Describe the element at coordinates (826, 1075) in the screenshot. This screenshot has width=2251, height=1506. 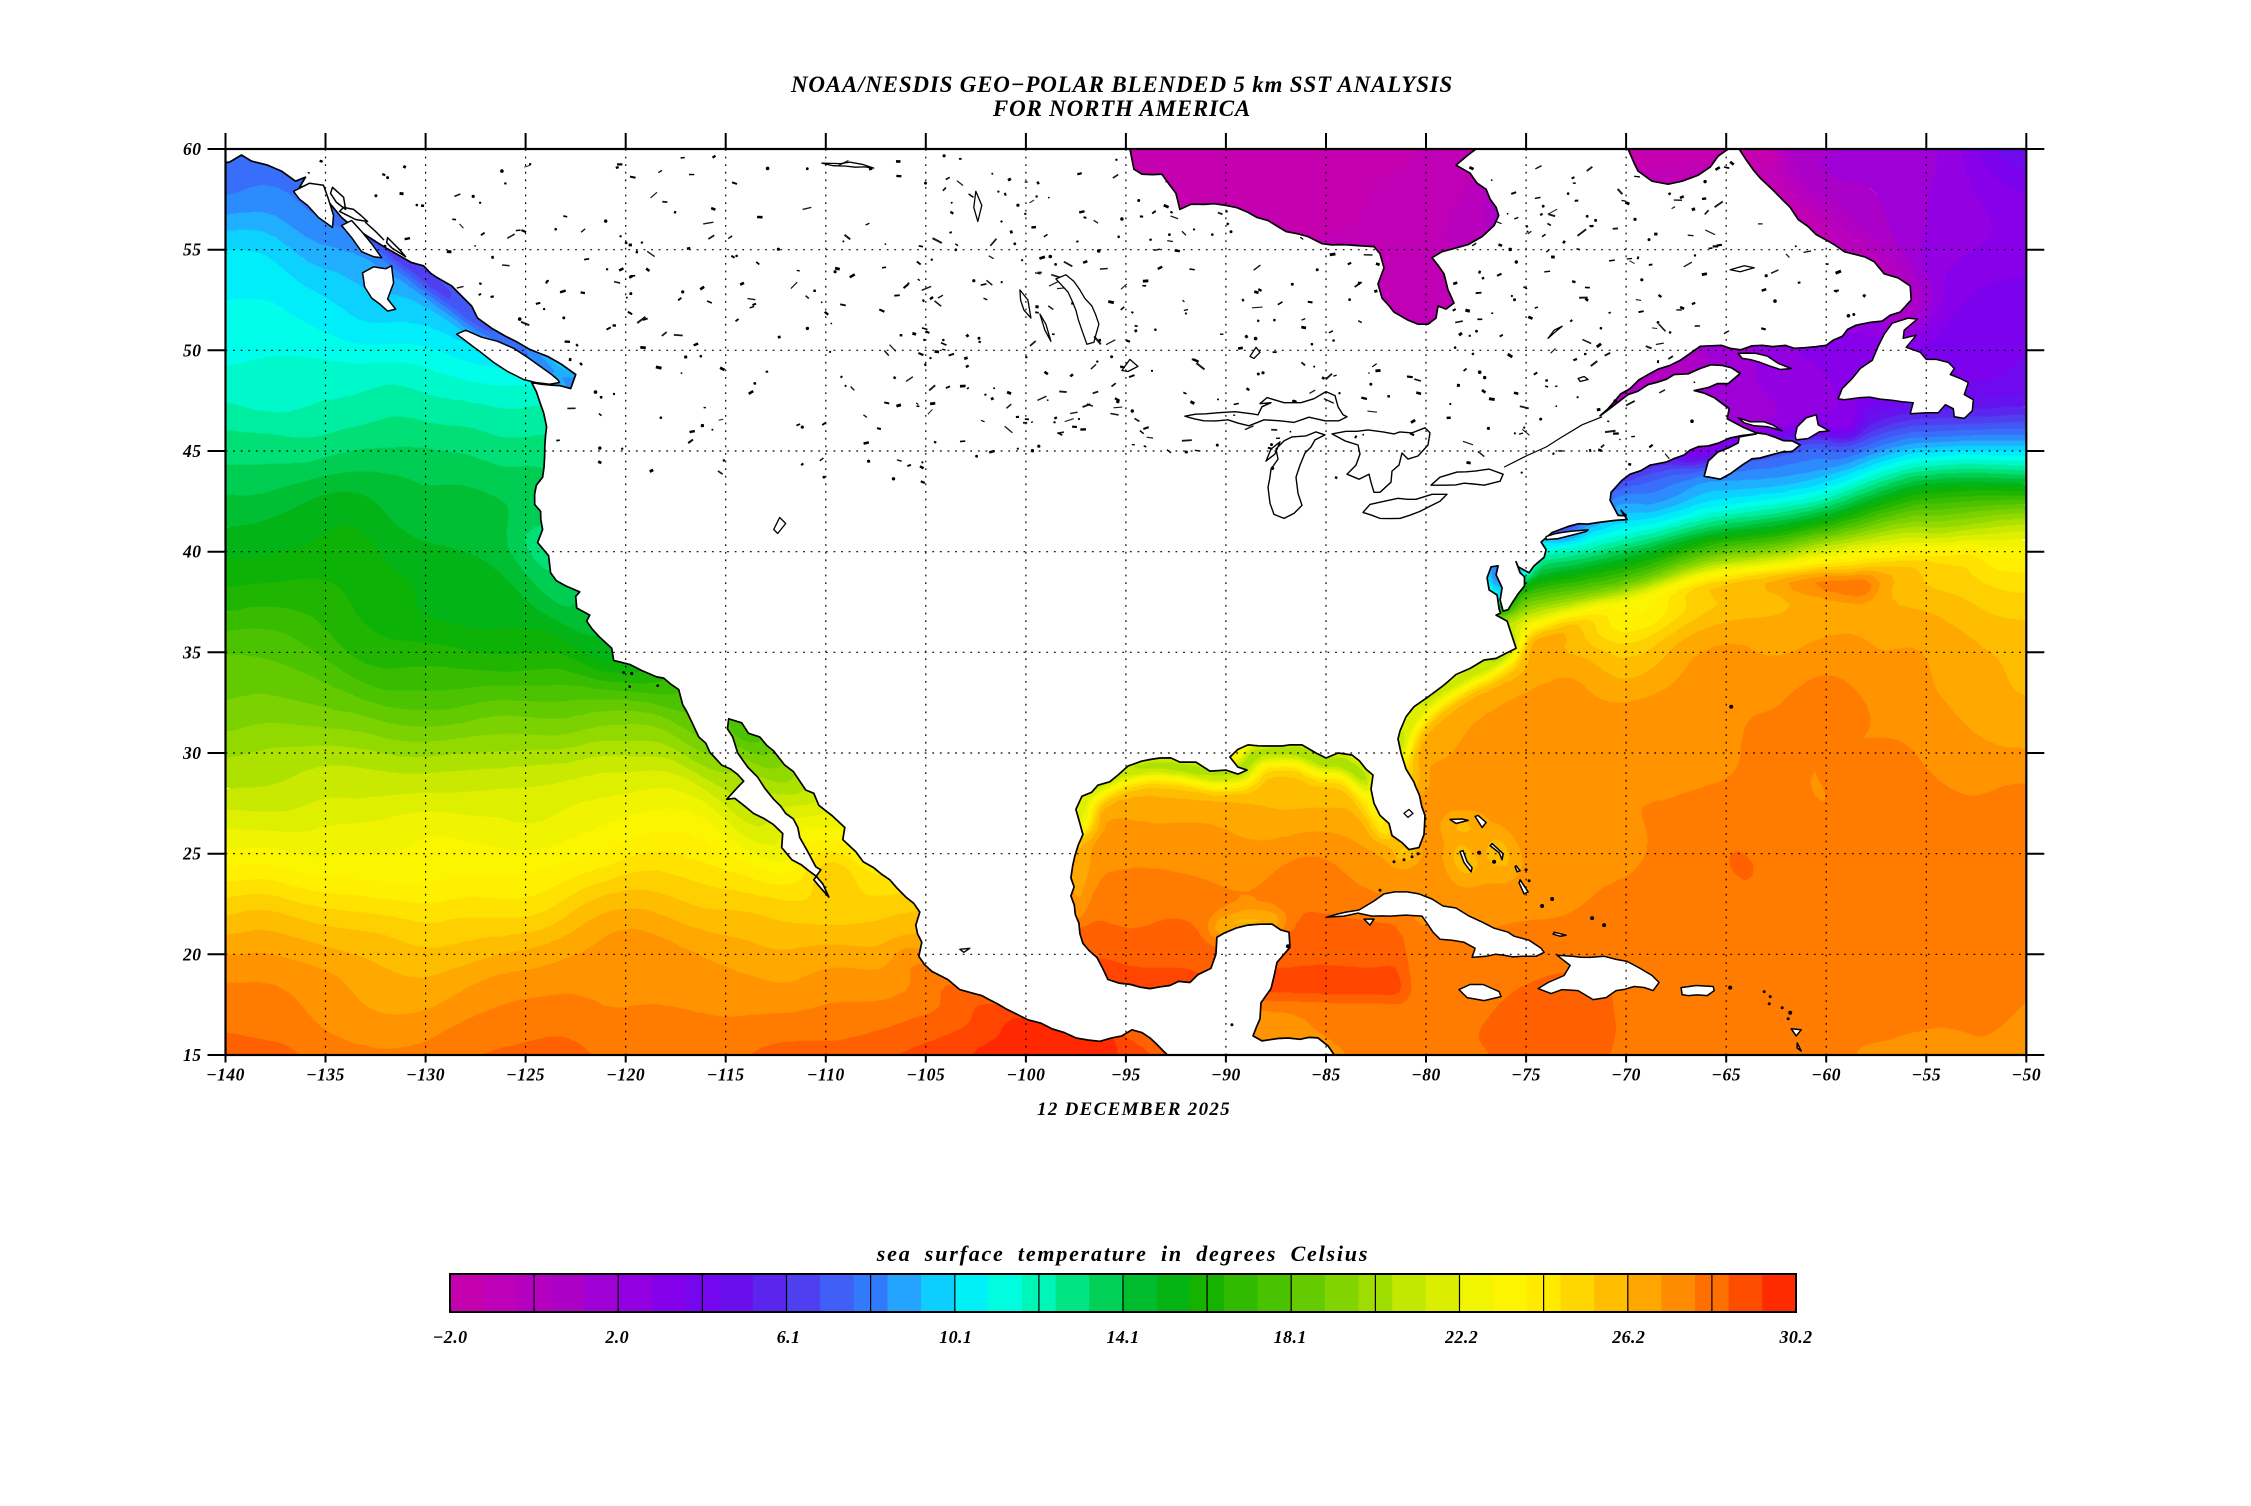
I see `svg-text: −110` at that location.